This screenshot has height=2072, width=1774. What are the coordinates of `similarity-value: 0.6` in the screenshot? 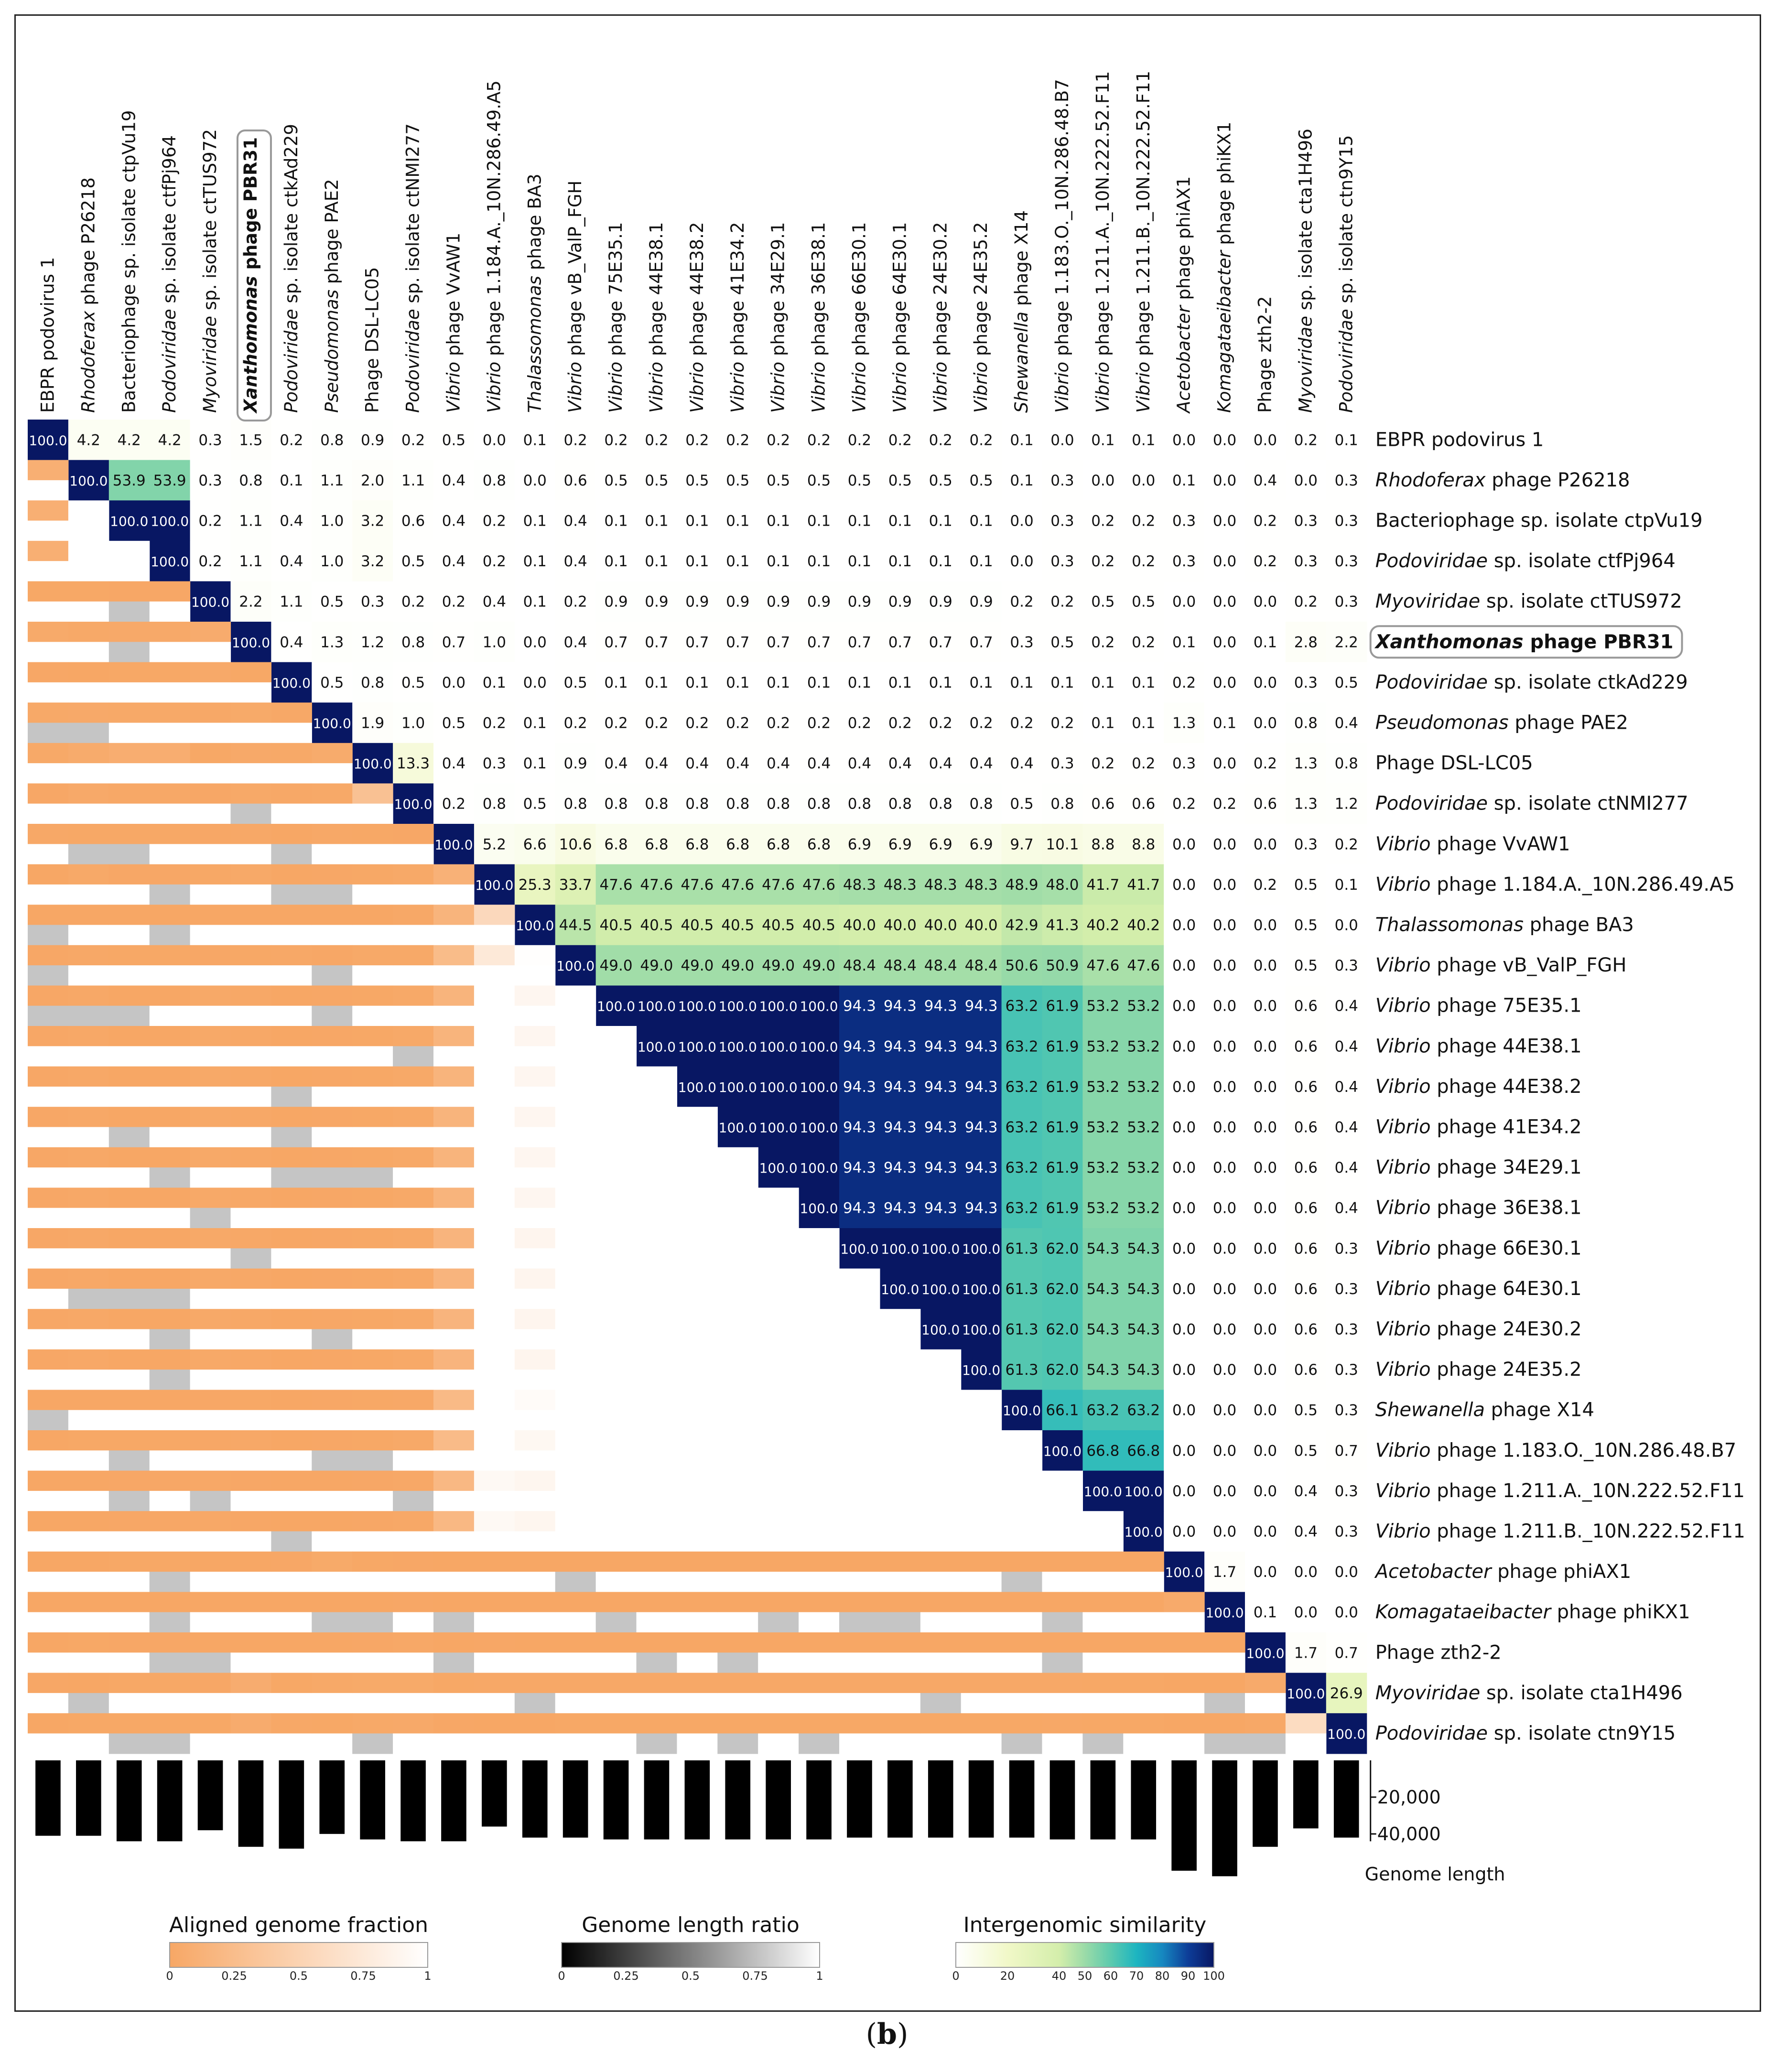 It's located at (1306, 1046).